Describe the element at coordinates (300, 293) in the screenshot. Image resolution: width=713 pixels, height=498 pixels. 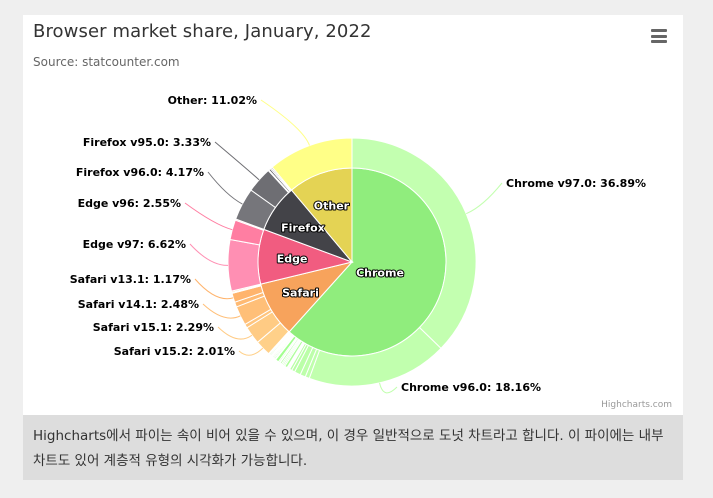
I see `inner-label-safari: Safari` at that location.